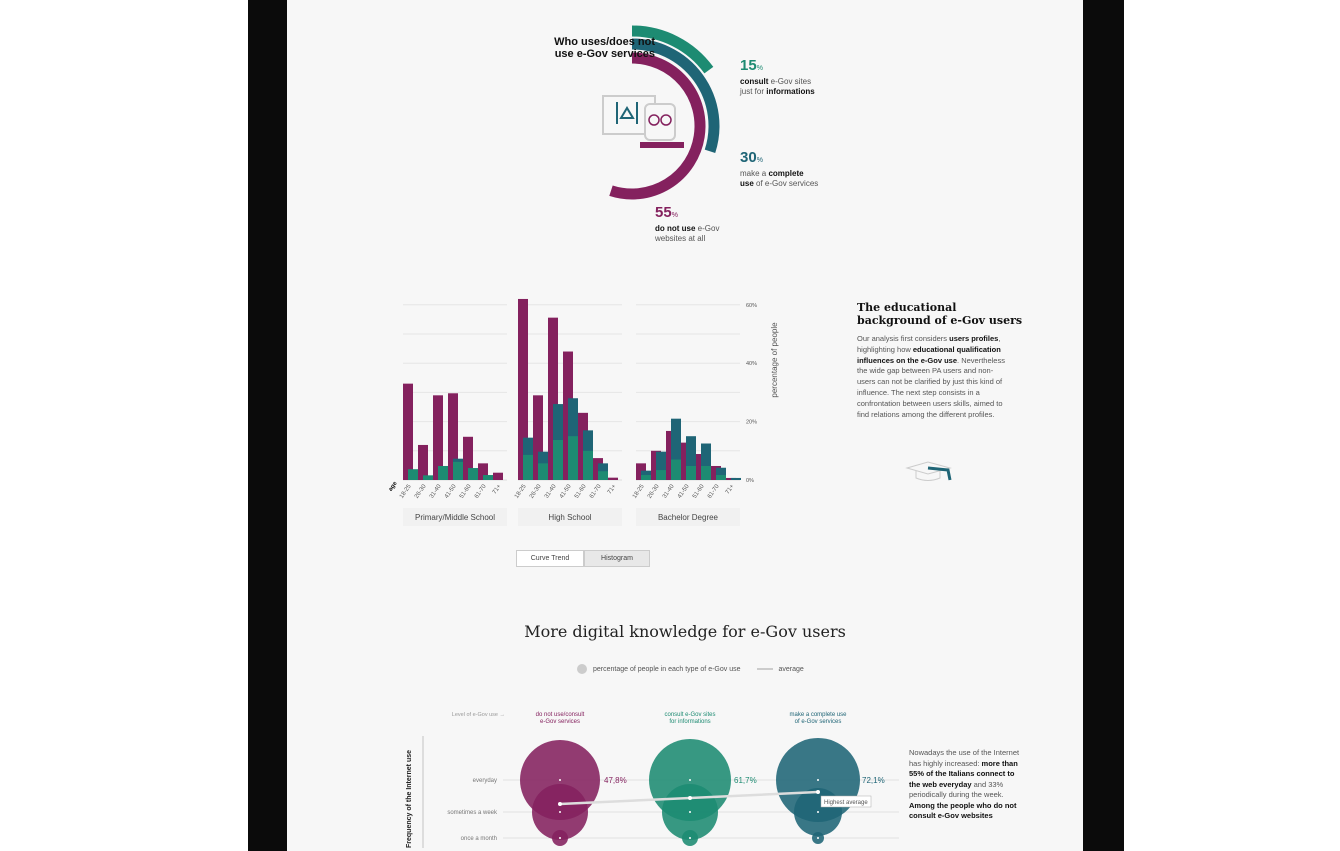  I want to click on x-tick-label: 61-70, so click(596, 491).